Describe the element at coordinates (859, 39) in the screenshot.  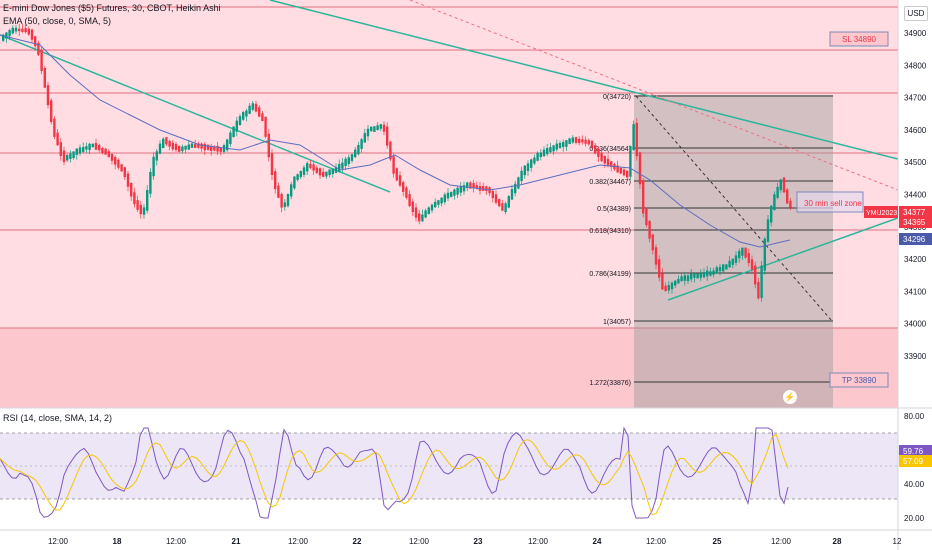
I see `sl-box` at that location.